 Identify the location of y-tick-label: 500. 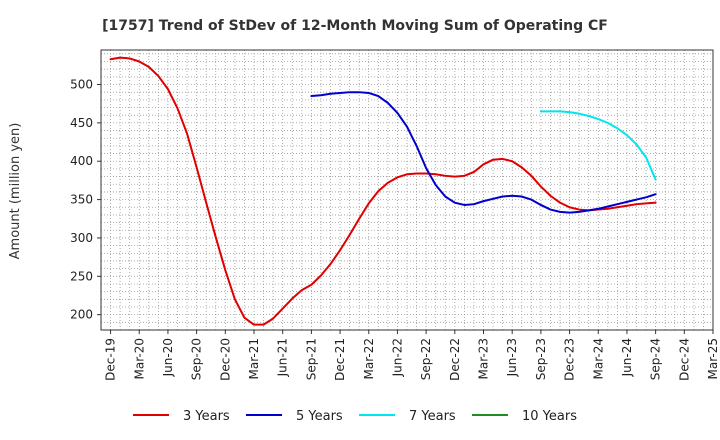
(81, 85).